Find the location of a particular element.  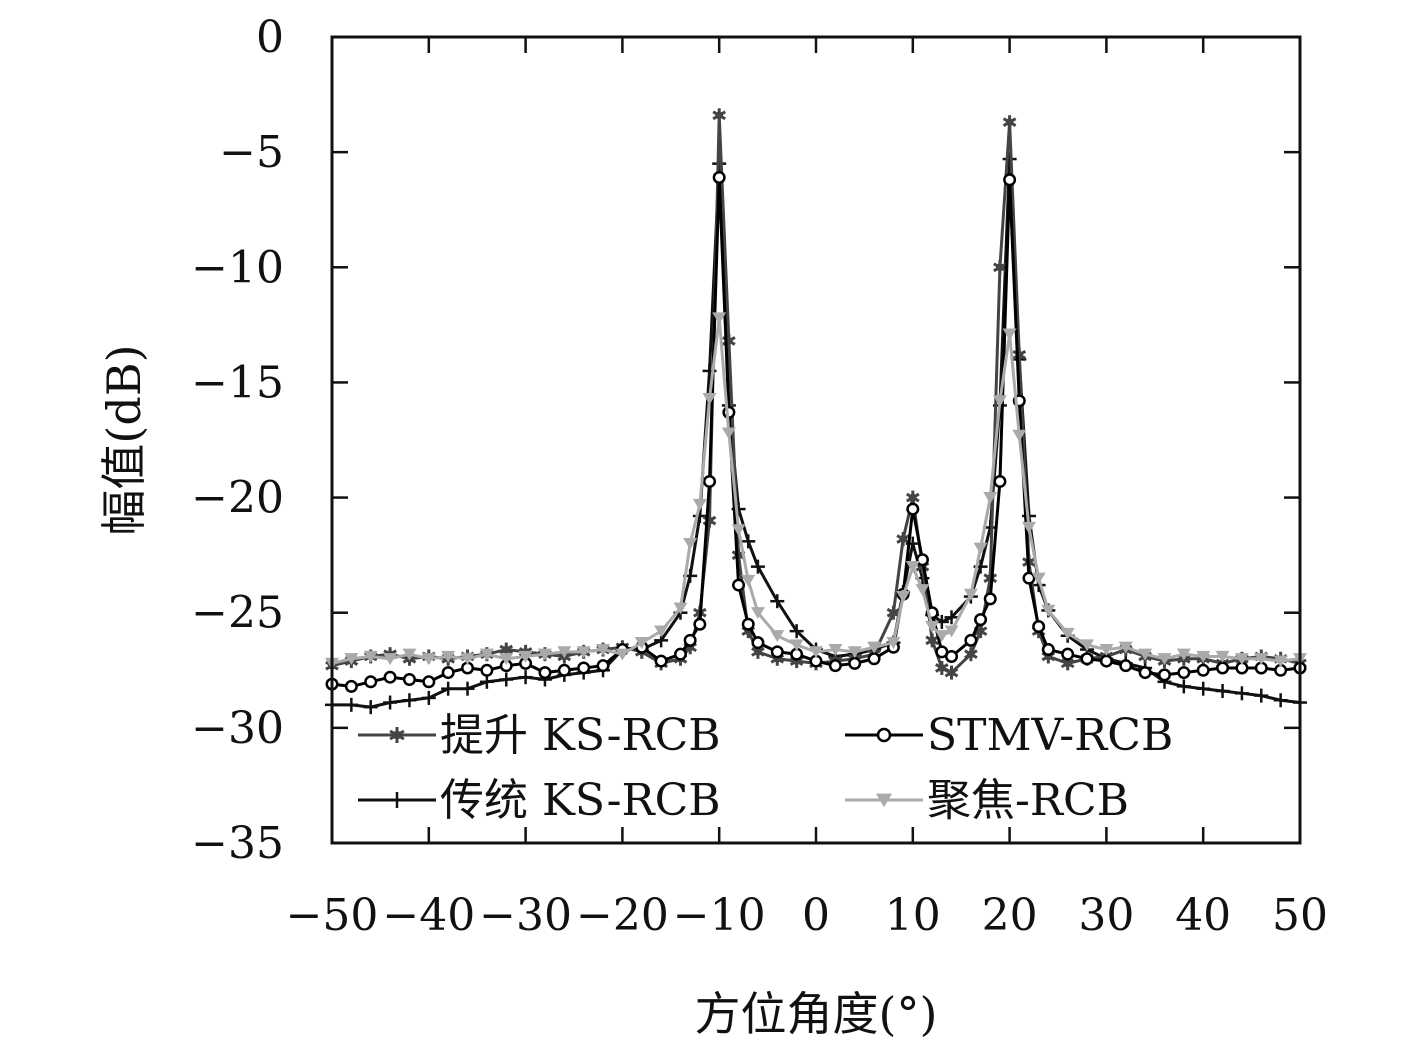

y-tick-label: −5 is located at coordinates (251, 152).